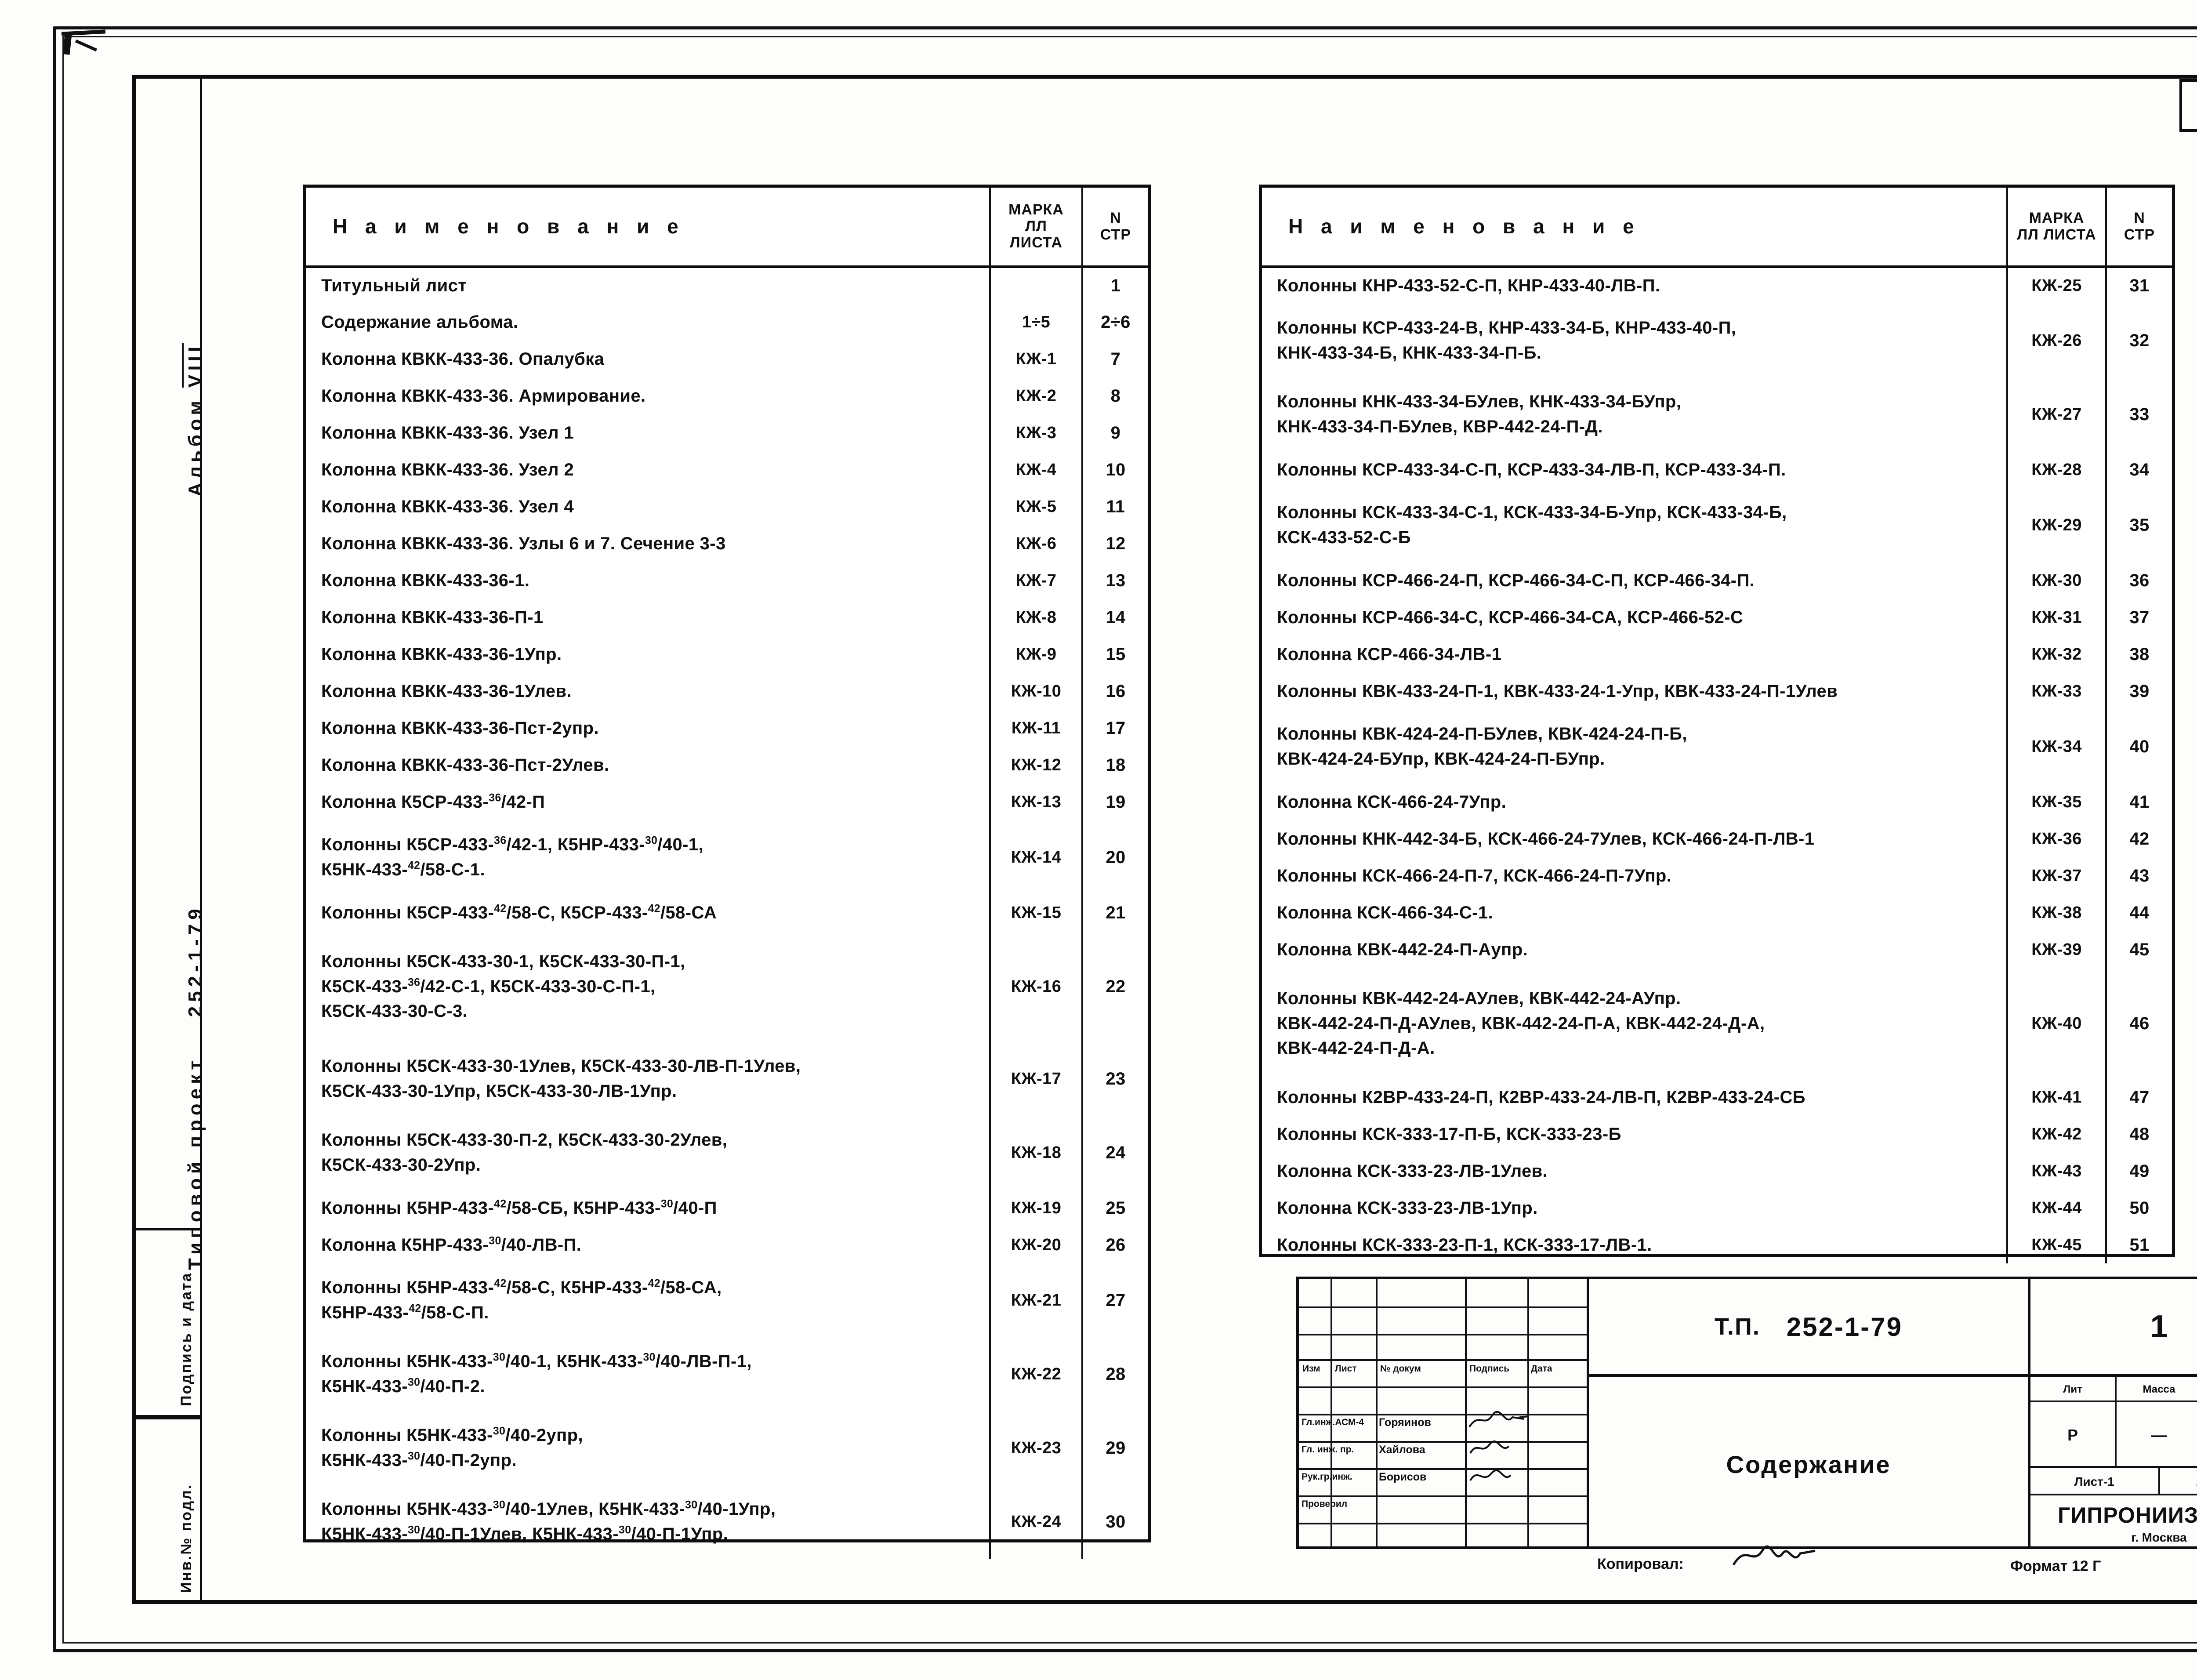 This screenshot has height=1680, width=2197. I want to click on rev-header-date: Дата, so click(1541, 1369).